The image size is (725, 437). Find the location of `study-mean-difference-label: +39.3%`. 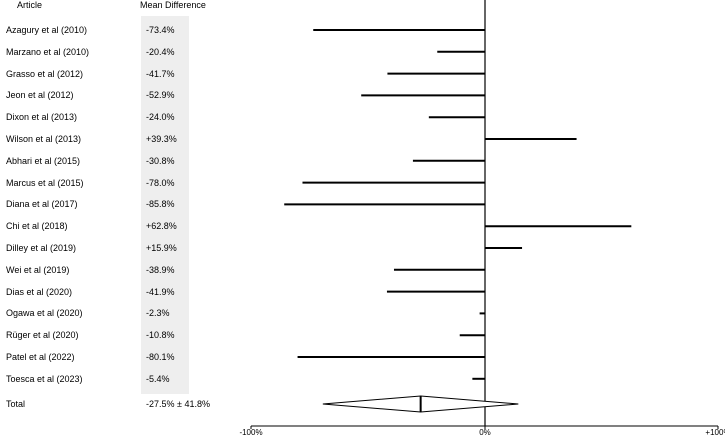

study-mean-difference-label: +39.3% is located at coordinates (161, 139).